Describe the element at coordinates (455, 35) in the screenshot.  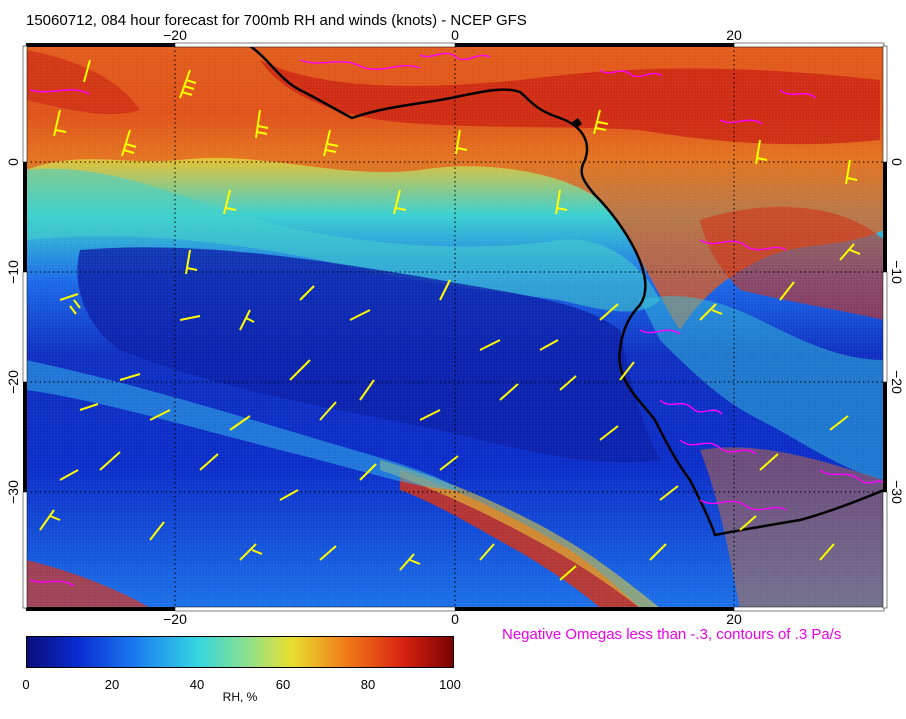
I see `lon-tick-top: 0` at that location.